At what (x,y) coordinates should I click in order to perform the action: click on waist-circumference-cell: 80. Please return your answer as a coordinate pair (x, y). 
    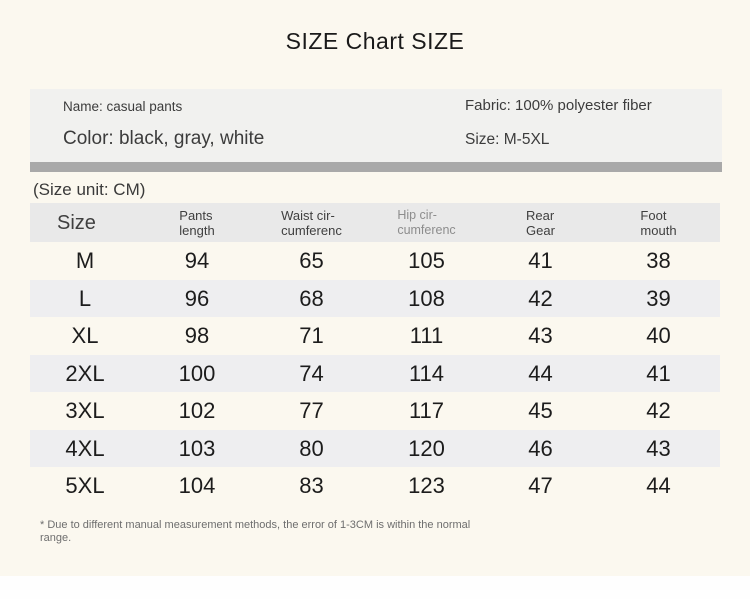
    Looking at the image, I should click on (311, 448).